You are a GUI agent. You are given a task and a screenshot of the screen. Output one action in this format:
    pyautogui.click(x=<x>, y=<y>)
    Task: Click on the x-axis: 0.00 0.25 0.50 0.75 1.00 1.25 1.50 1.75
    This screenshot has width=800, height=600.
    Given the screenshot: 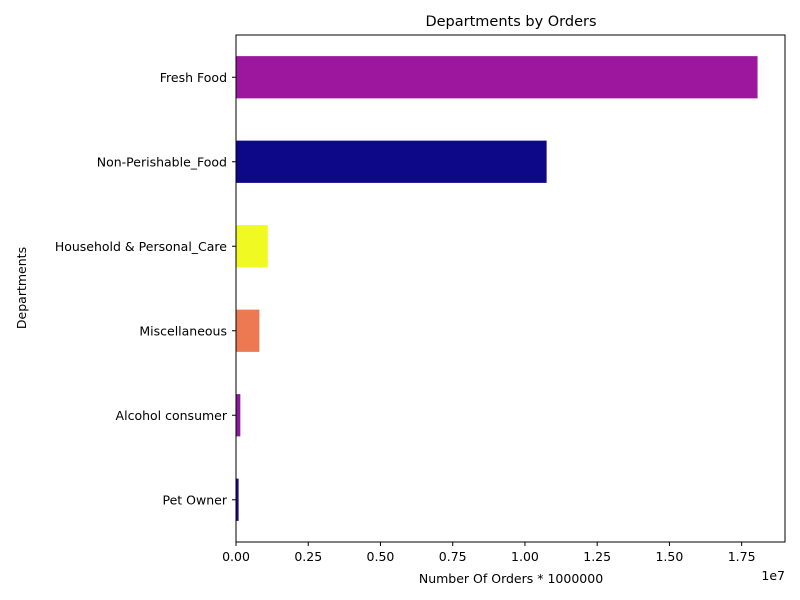 What is the action you would take?
    pyautogui.click(x=489, y=553)
    